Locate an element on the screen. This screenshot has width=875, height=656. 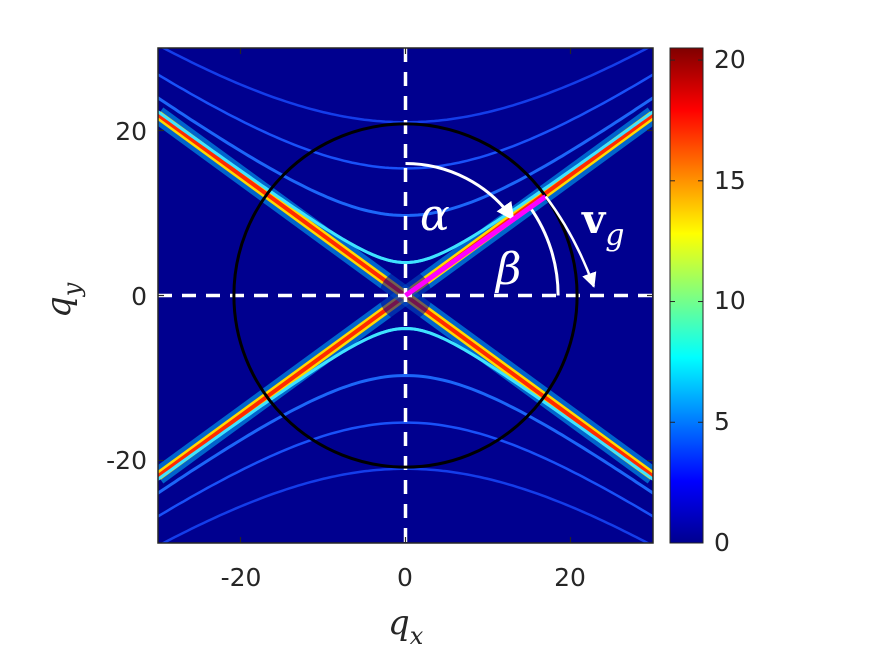
y-tick-label: -20 is located at coordinates (126, 460).